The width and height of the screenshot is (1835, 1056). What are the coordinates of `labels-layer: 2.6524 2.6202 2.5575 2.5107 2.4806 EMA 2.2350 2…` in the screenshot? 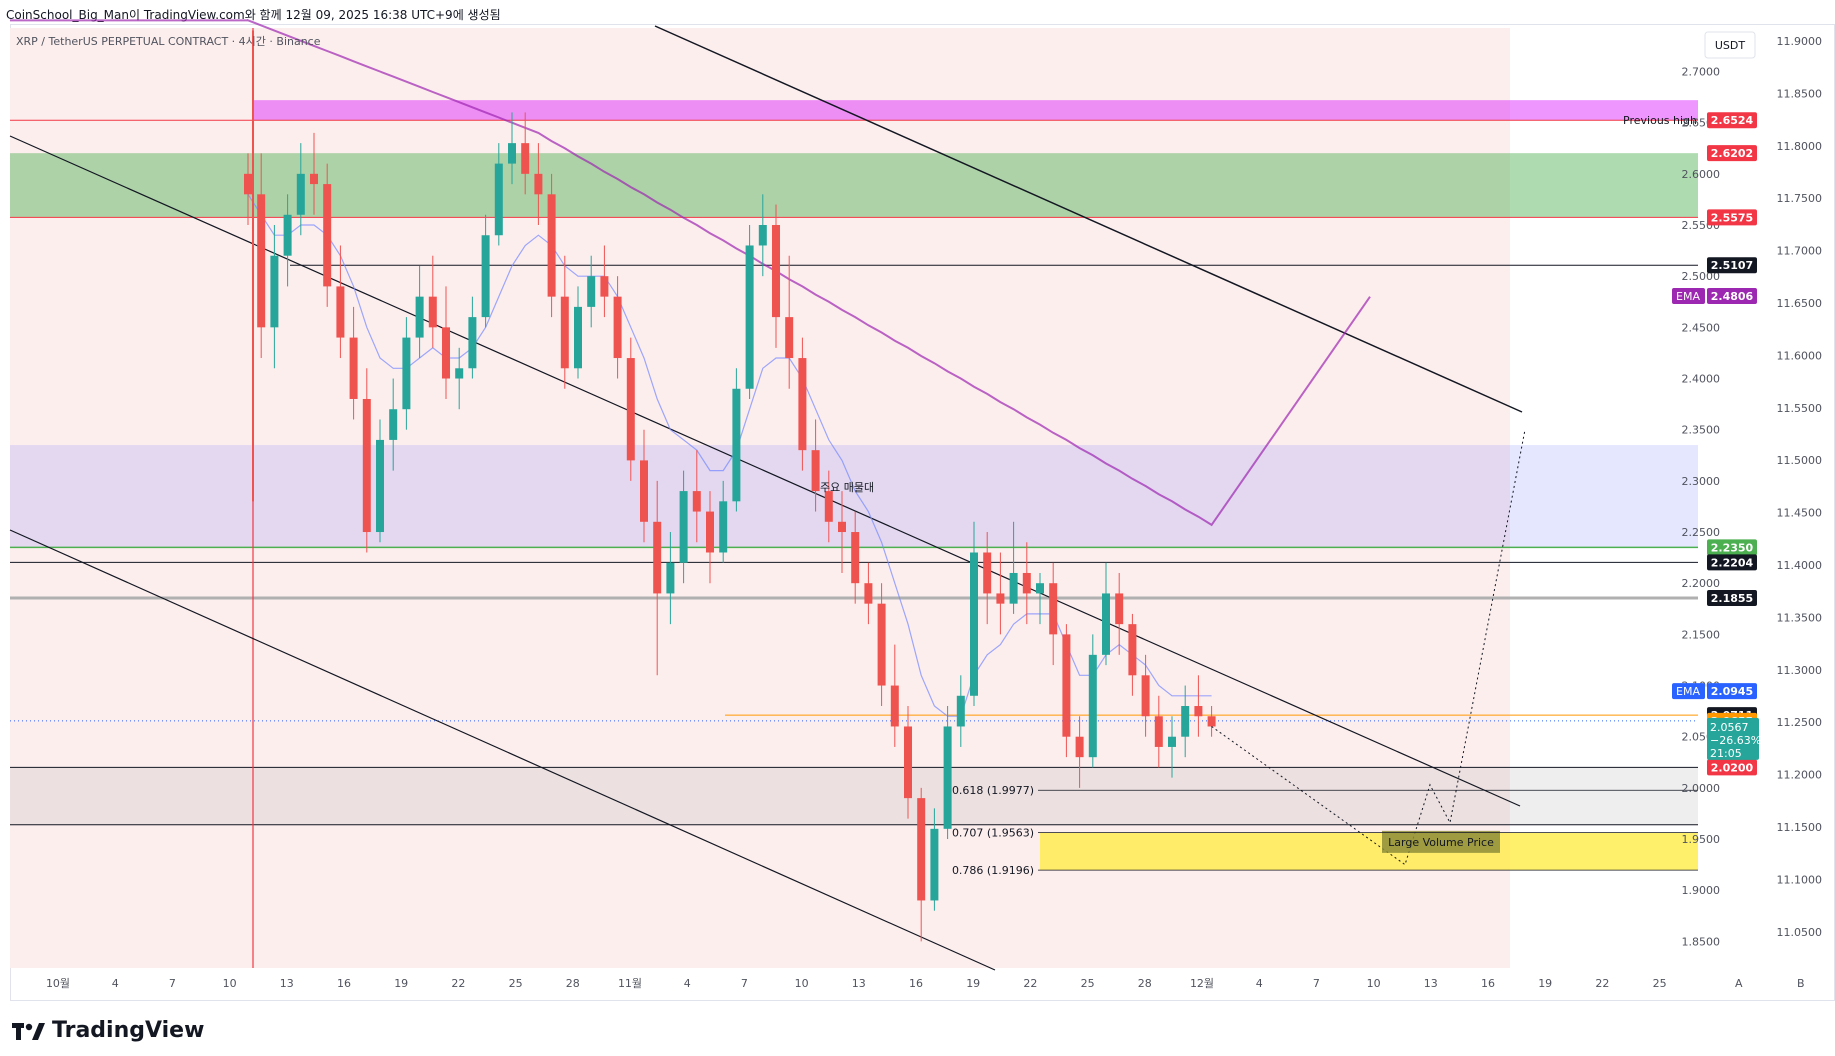 It's located at (1716, 444).